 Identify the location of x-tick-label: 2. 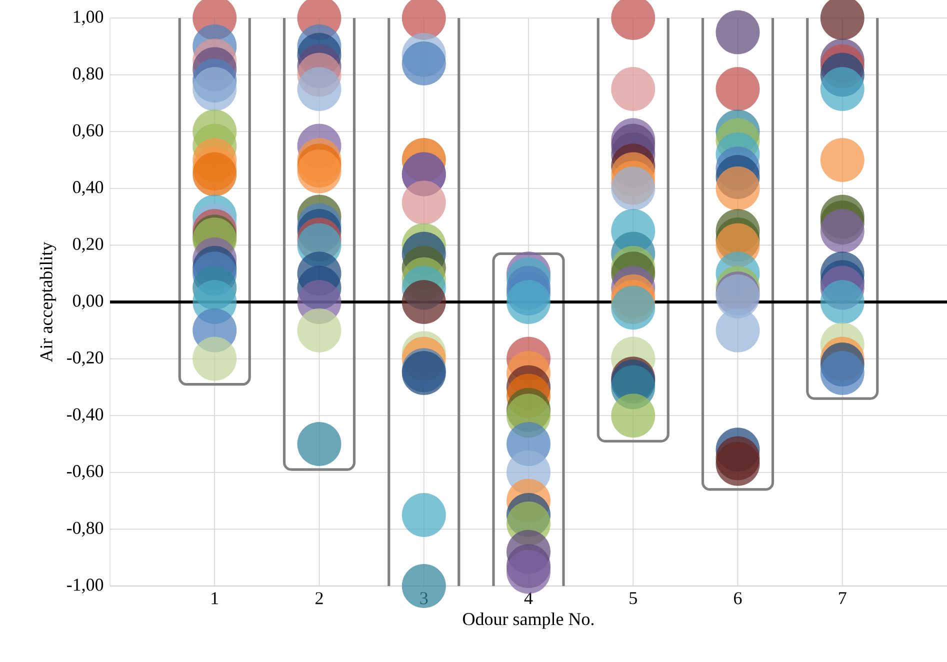
(319, 598).